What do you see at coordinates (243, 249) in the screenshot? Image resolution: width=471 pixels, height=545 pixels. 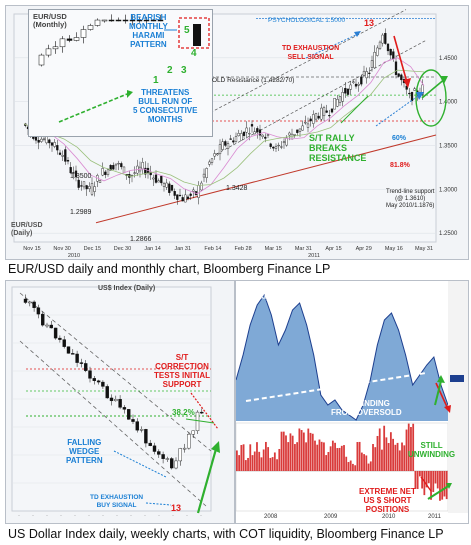 I see `x-tick-label: Feb 28` at bounding box center [243, 249].